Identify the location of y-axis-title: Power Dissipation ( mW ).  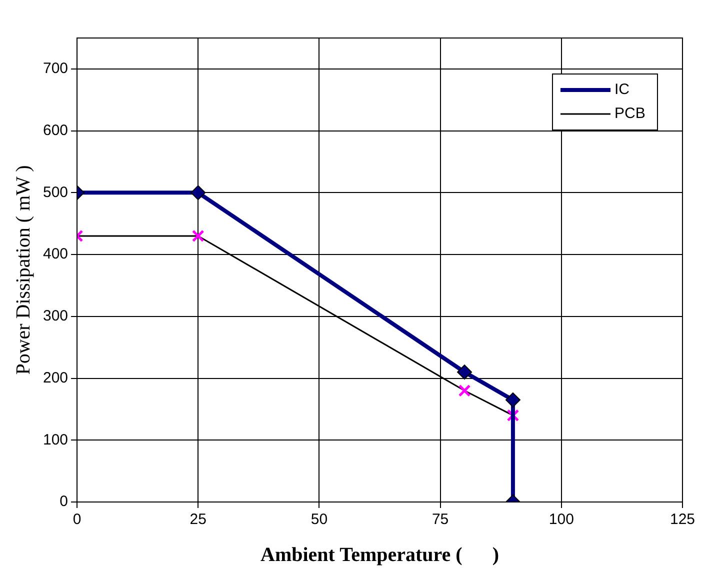
(23, 270).